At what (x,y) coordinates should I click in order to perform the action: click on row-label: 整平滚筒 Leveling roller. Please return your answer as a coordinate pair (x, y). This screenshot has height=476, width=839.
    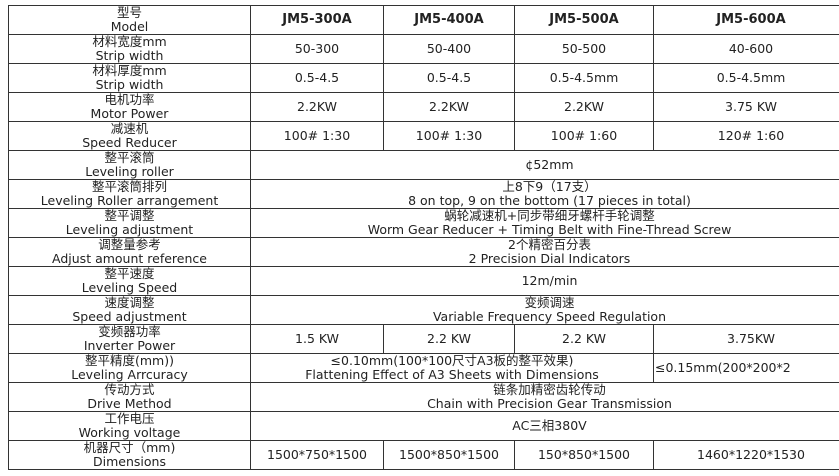
    Looking at the image, I should click on (129, 165).